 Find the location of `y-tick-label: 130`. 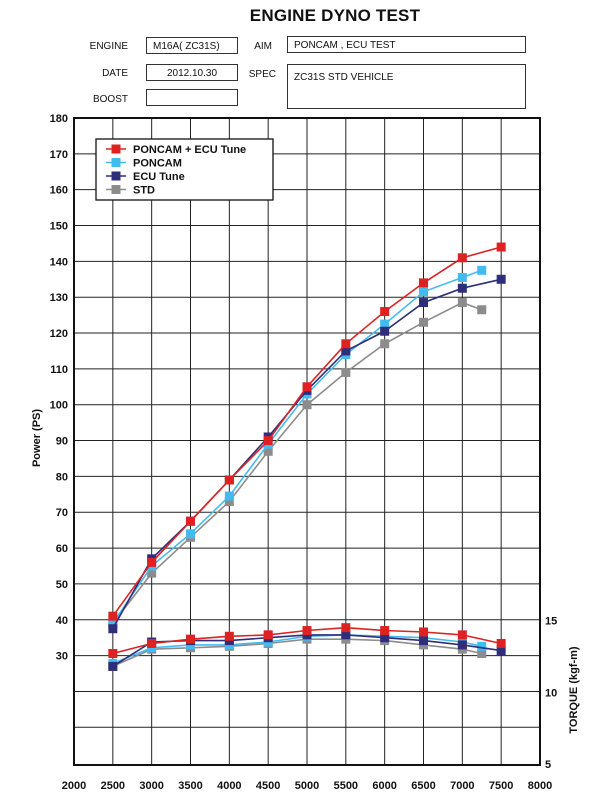

y-tick-label: 130 is located at coordinates (59, 298).